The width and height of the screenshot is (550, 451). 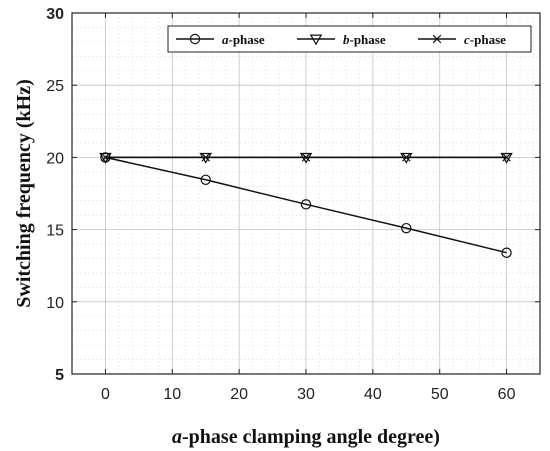 What do you see at coordinates (55, 231) in the screenshot?
I see `y-tick-label: 15` at bounding box center [55, 231].